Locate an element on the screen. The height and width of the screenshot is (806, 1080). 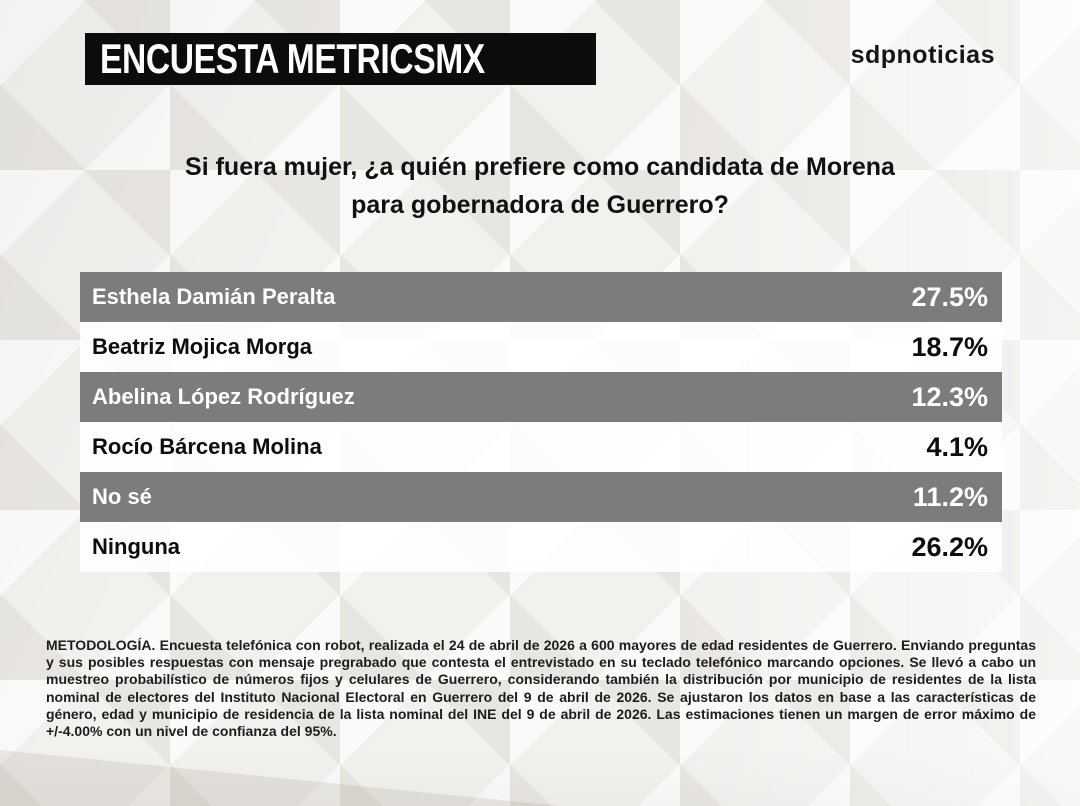
candidate-percentage: 26.2% is located at coordinates (949, 546).